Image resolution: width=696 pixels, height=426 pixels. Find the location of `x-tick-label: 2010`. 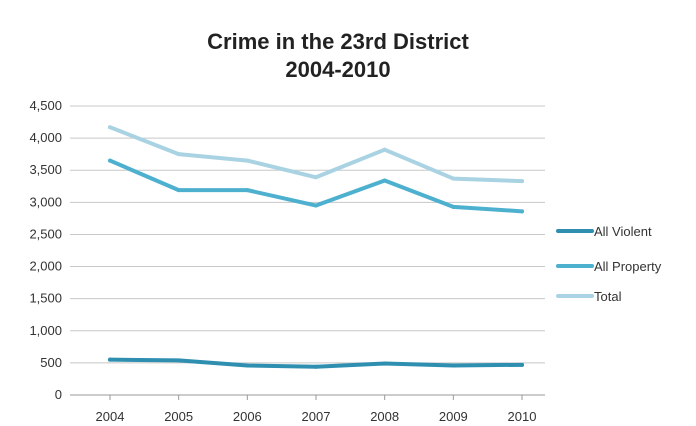

x-tick-label: 2010 is located at coordinates (522, 416).